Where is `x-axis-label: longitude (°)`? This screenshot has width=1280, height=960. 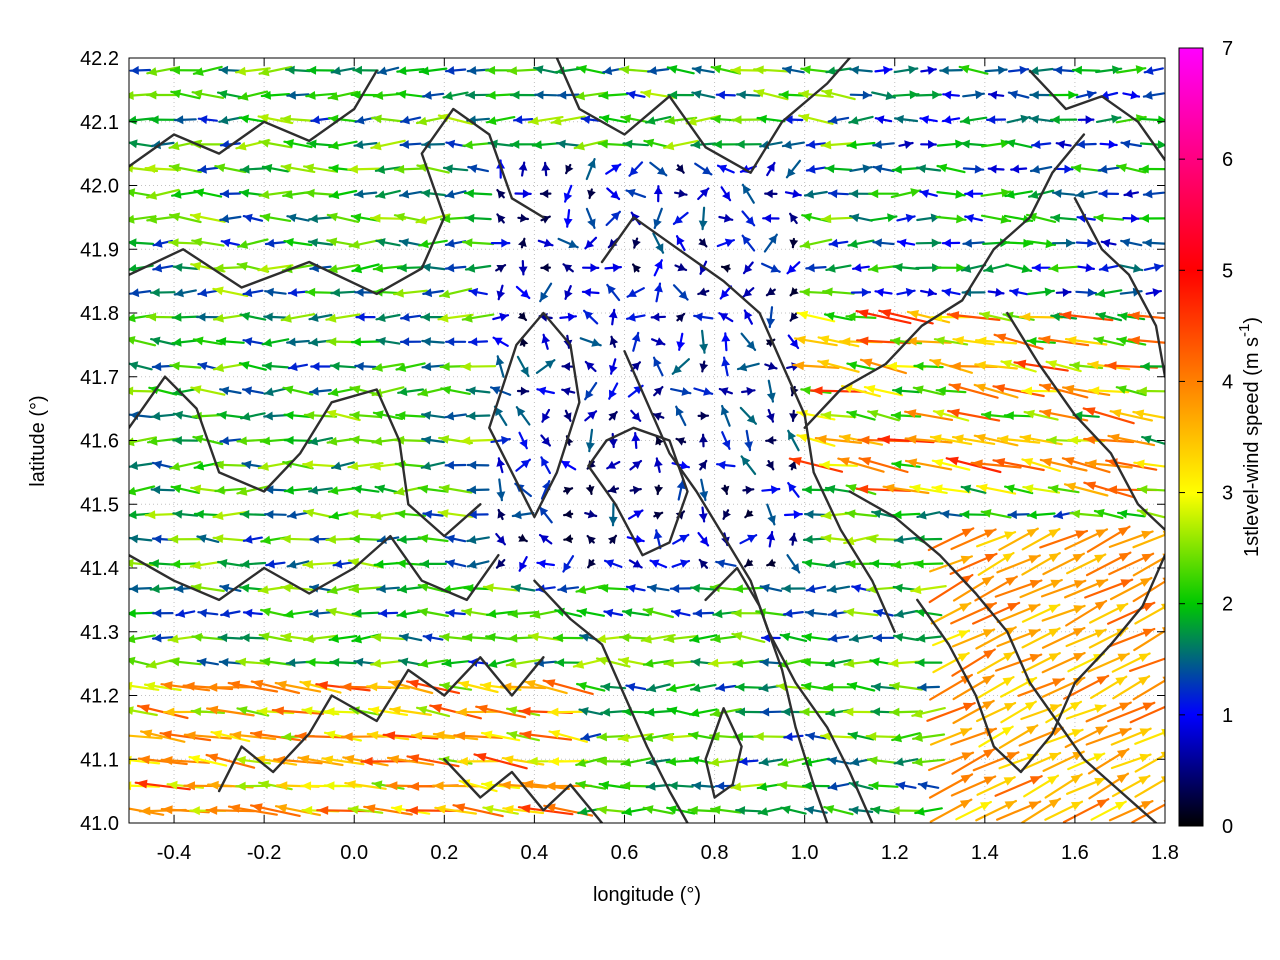
x-axis-label: longitude (°) is located at coordinates (647, 895).